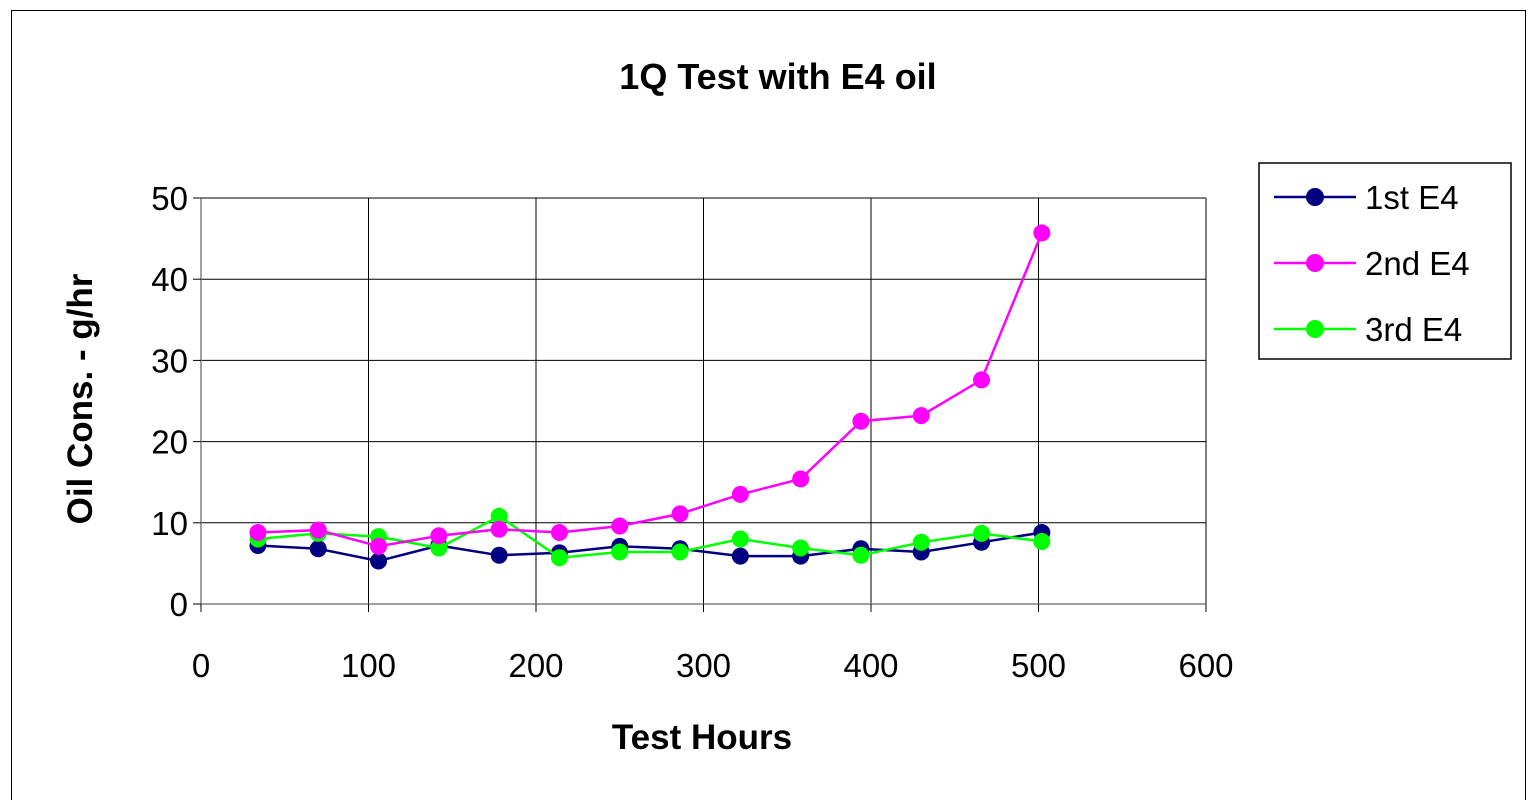  Describe the element at coordinates (169, 279) in the screenshot. I see `y-tick-label: 40` at that location.